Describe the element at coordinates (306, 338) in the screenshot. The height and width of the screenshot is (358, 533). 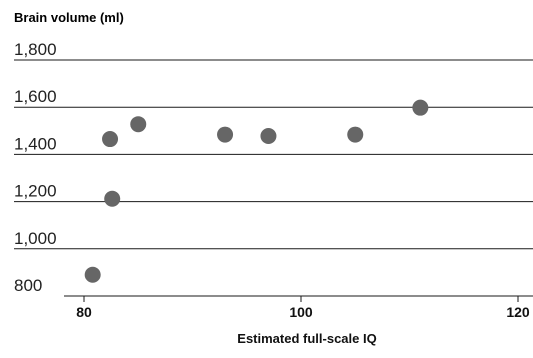
I see `x-axis-title: Estimated full-scale IQ` at that location.